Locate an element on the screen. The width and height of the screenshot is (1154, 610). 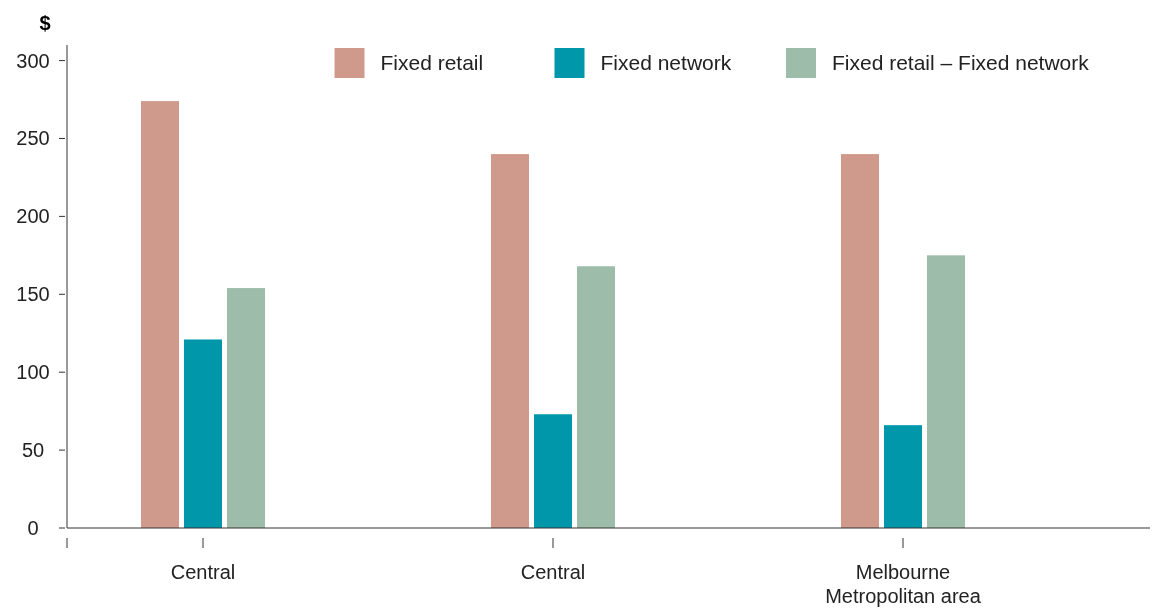
y-axis-title: $ is located at coordinates (45, 23).